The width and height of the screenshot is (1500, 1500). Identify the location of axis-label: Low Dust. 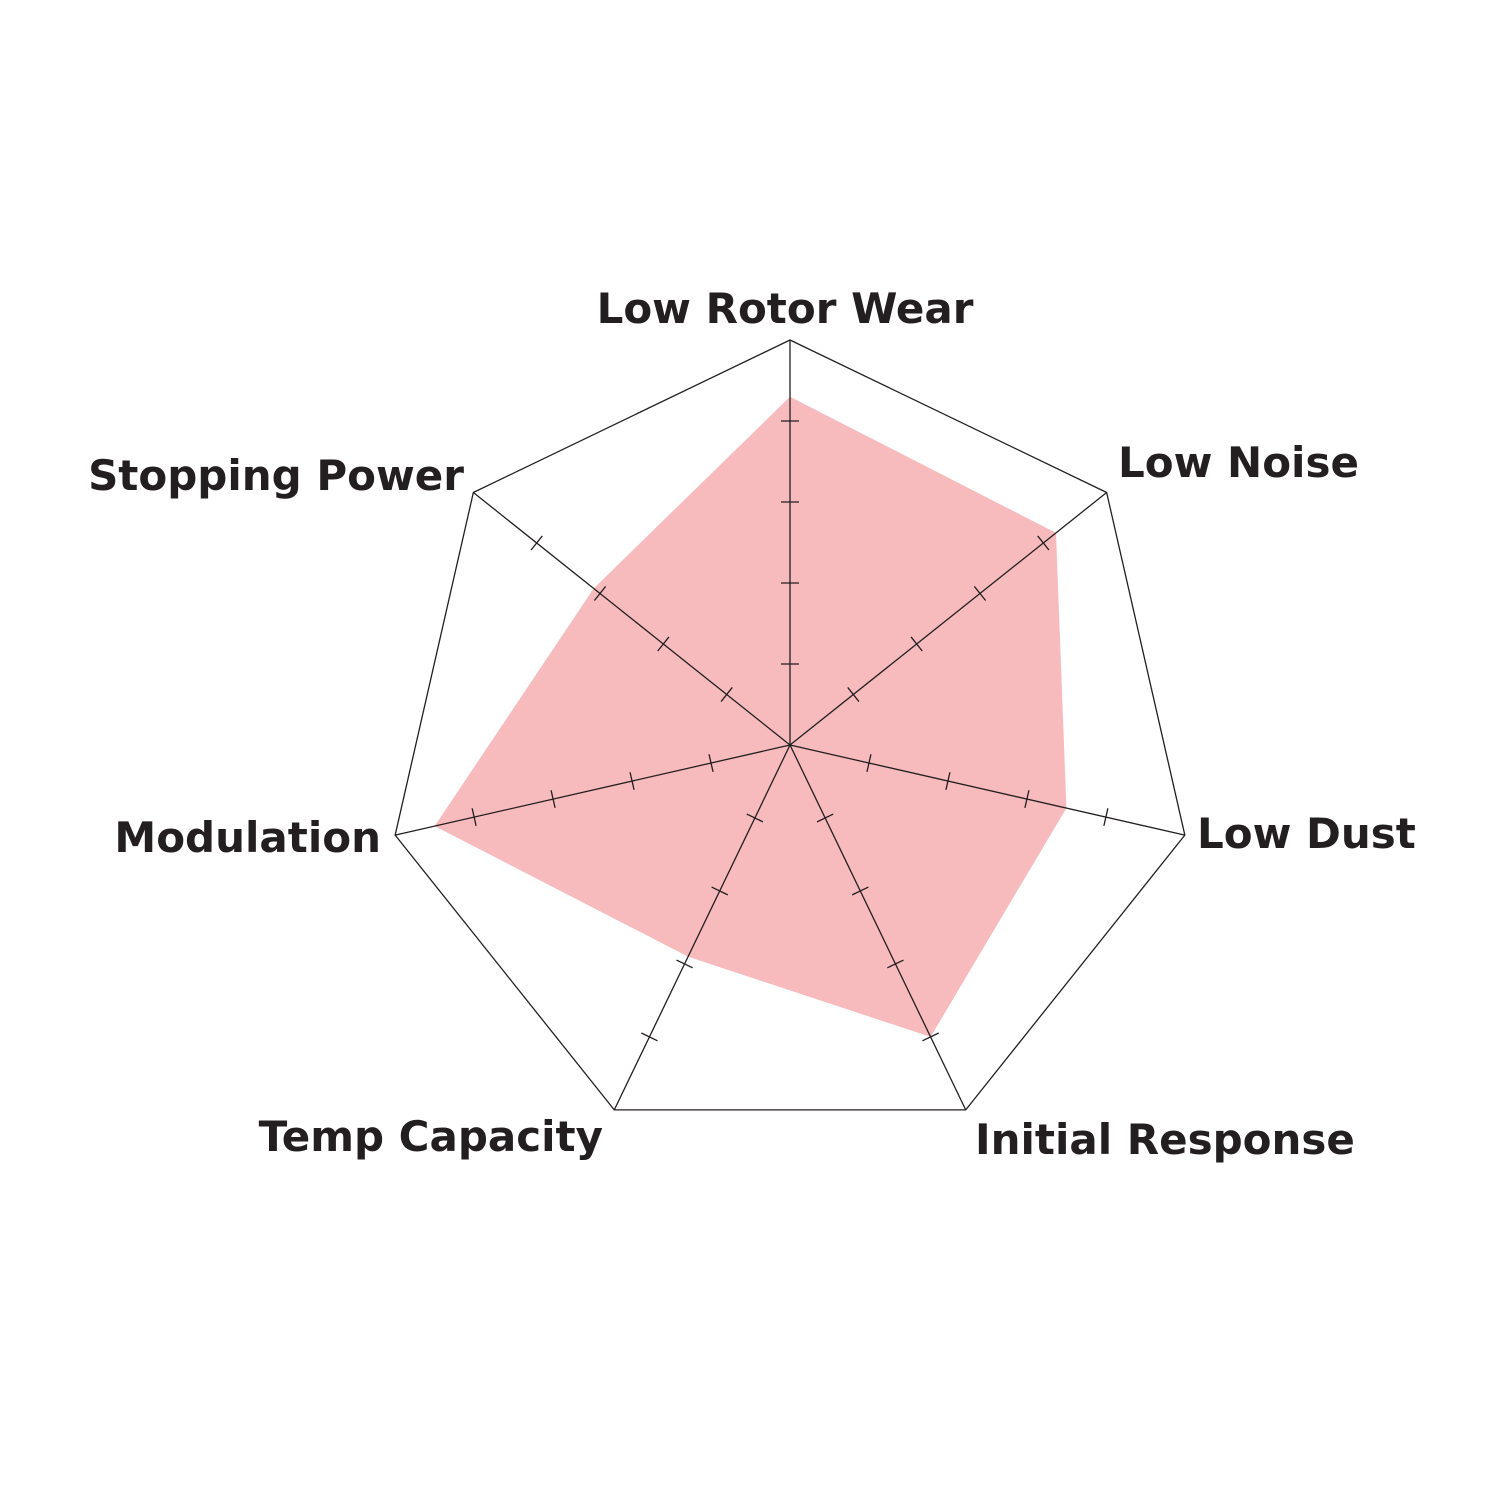
(1306, 833).